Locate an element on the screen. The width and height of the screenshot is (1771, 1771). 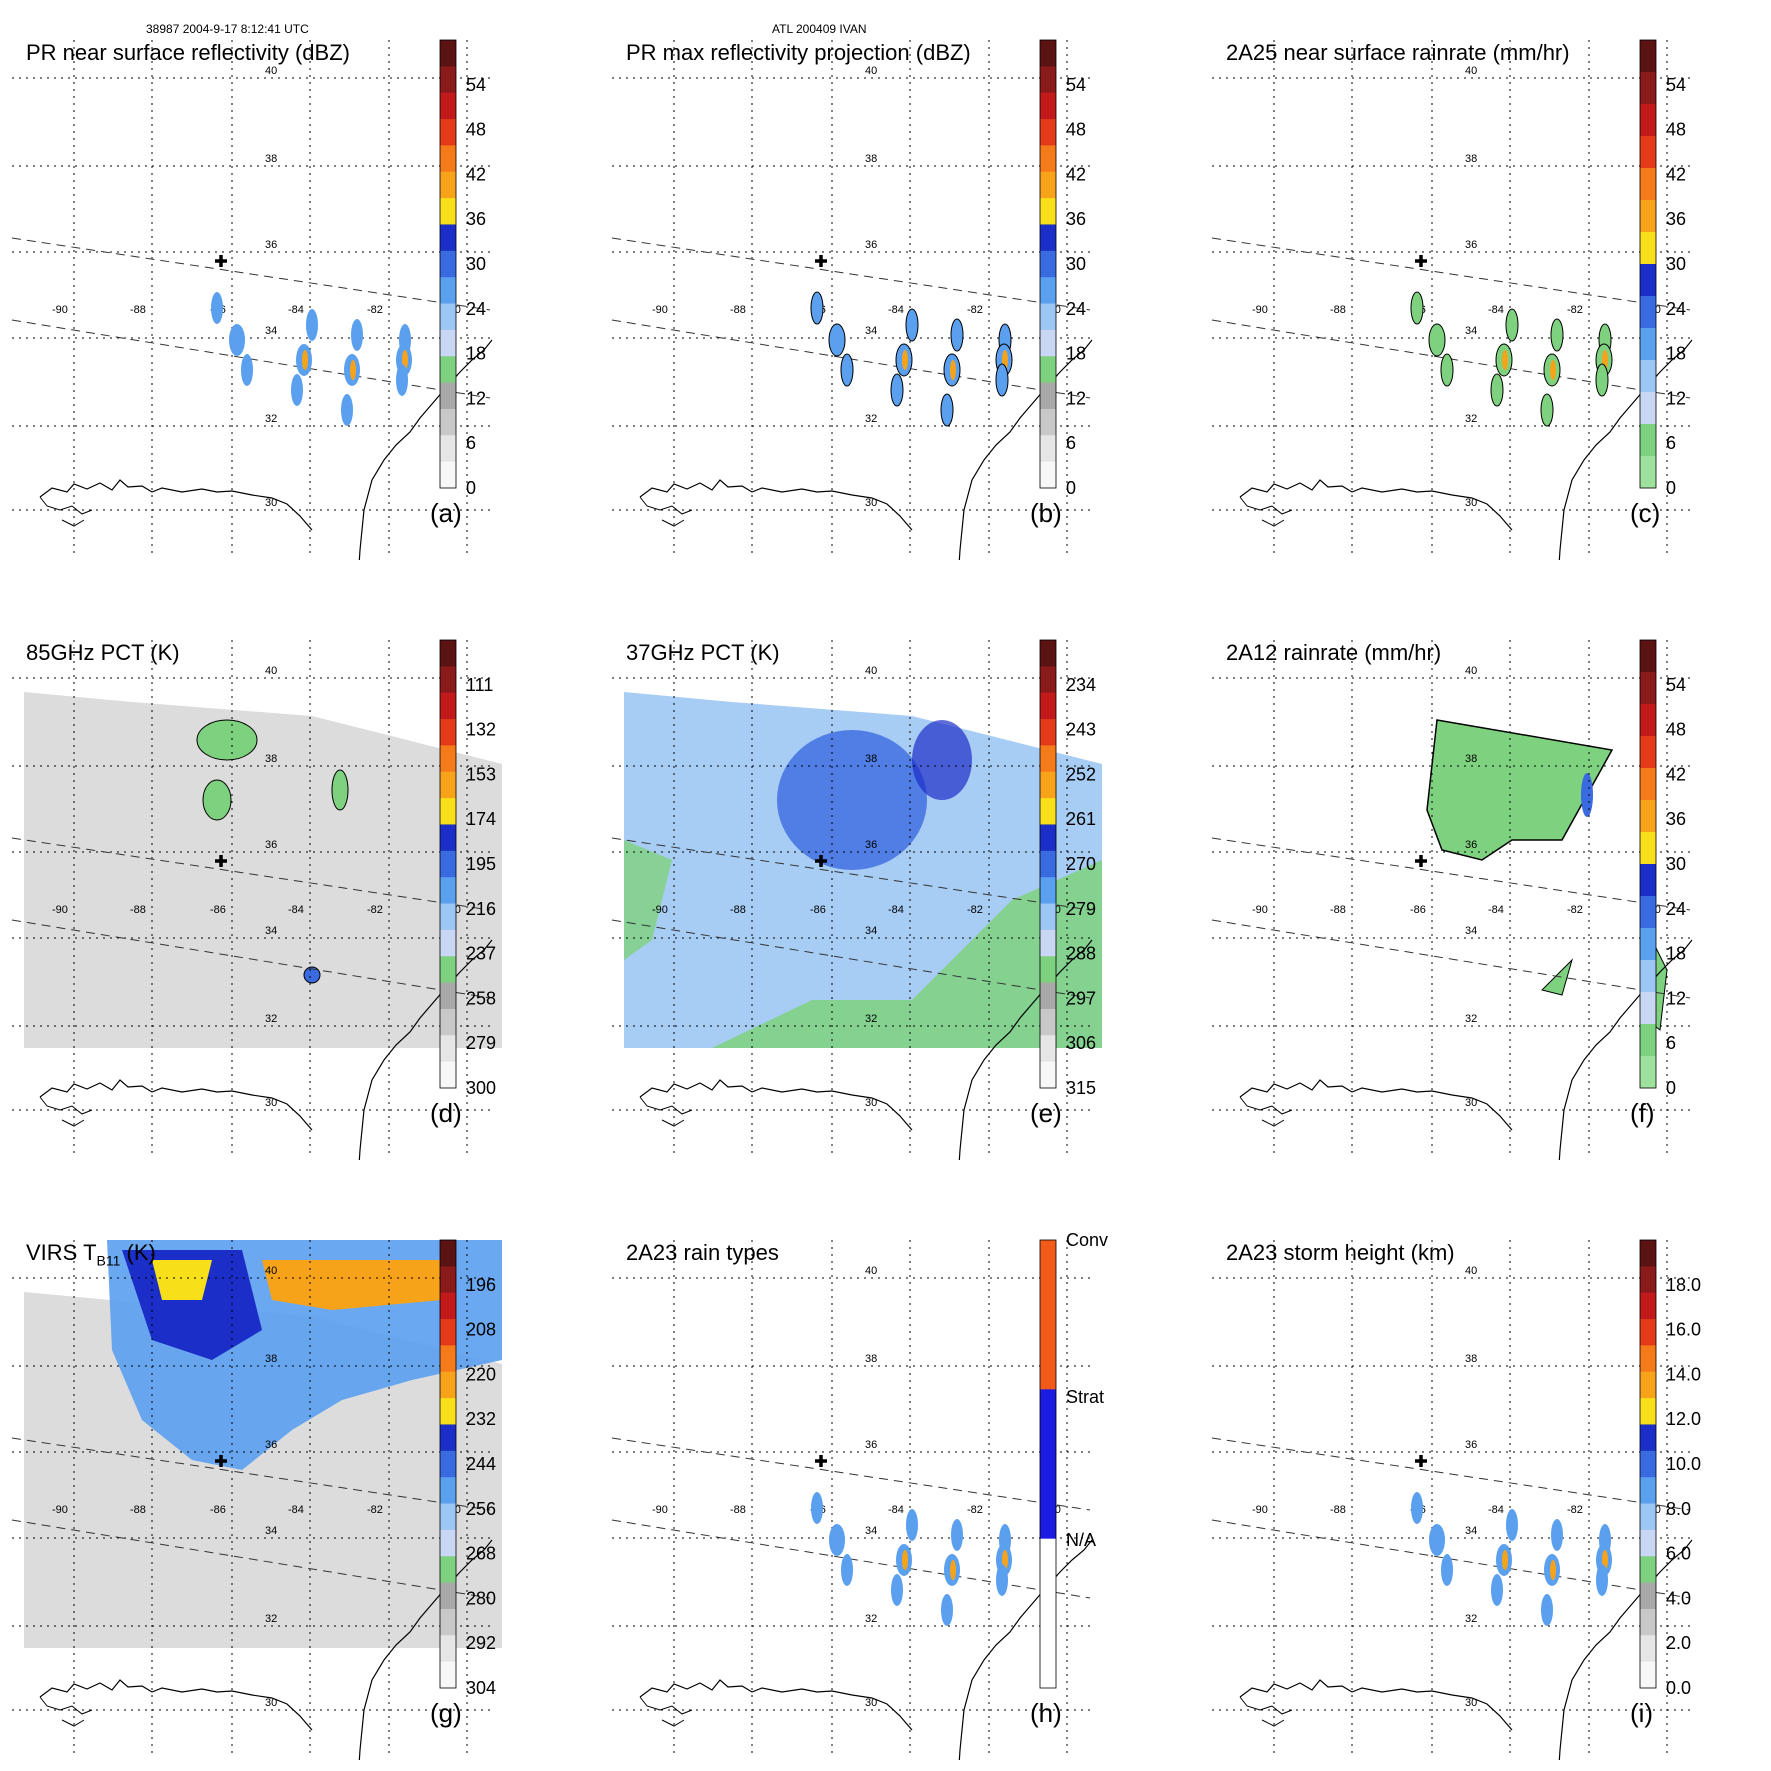
colorbar-tick-label: 54 is located at coordinates (1076, 85).